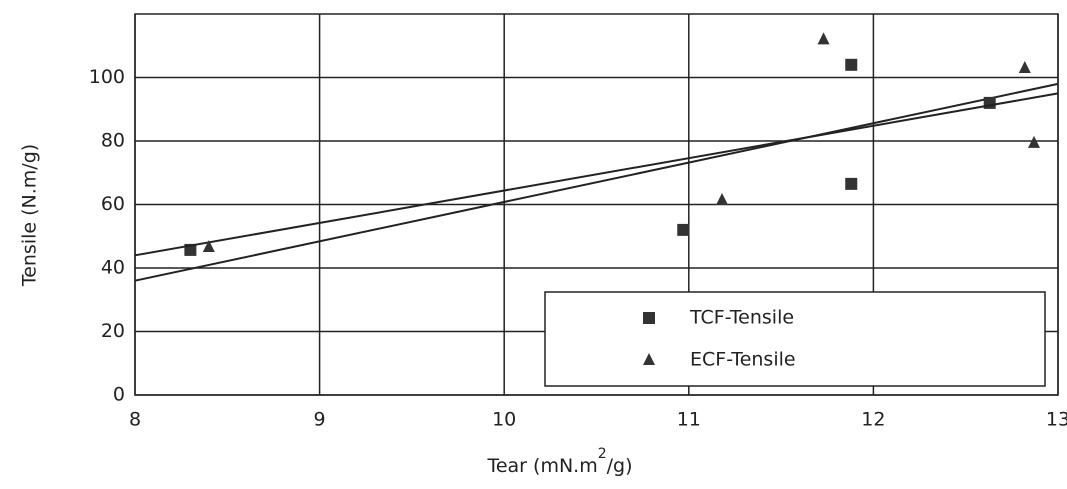  Describe the element at coordinates (1056, 420) in the screenshot. I see `x-tick-label: 13` at that location.